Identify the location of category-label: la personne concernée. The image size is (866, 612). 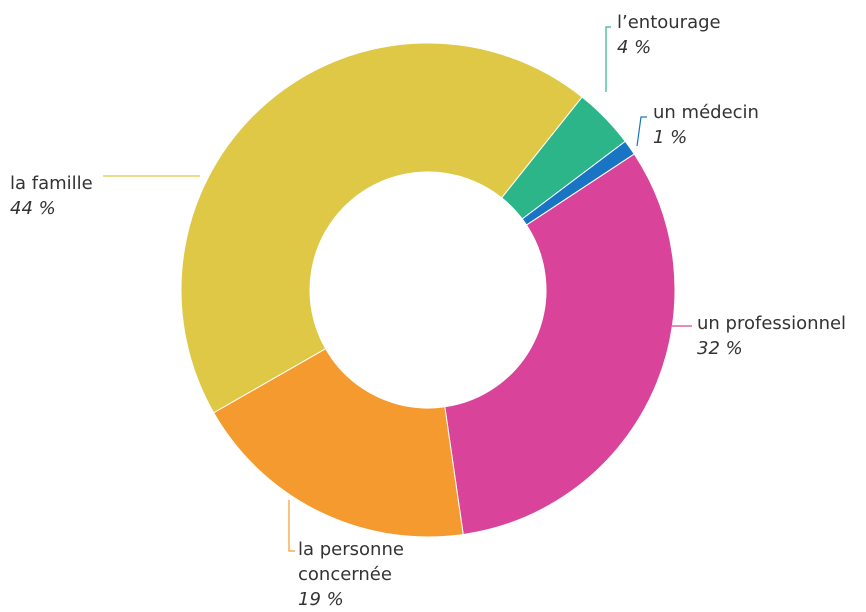
(351, 562).